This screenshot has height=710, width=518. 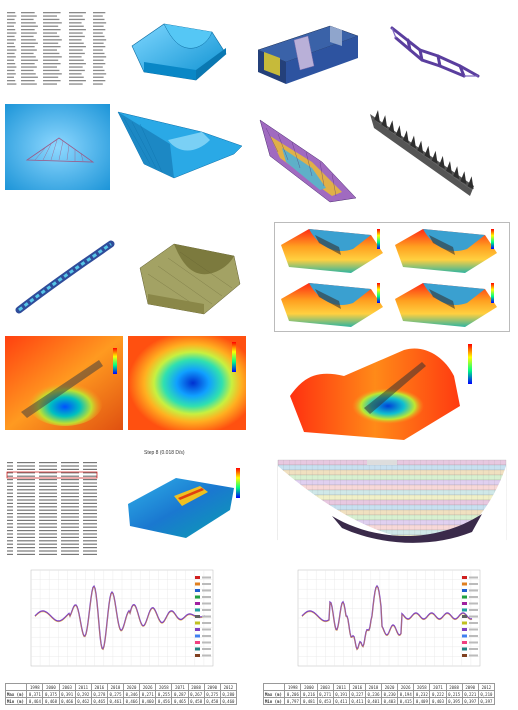 I want to click on frame-structure-image, so click(x=434, y=50).